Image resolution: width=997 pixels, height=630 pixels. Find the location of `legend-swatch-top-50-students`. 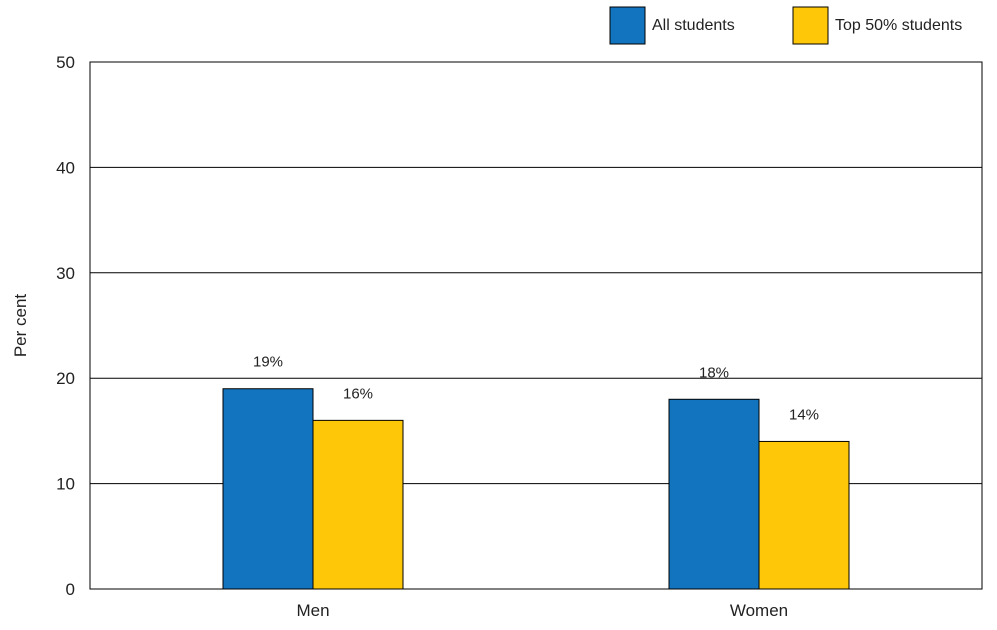

legend-swatch-top-50-students is located at coordinates (810, 25).